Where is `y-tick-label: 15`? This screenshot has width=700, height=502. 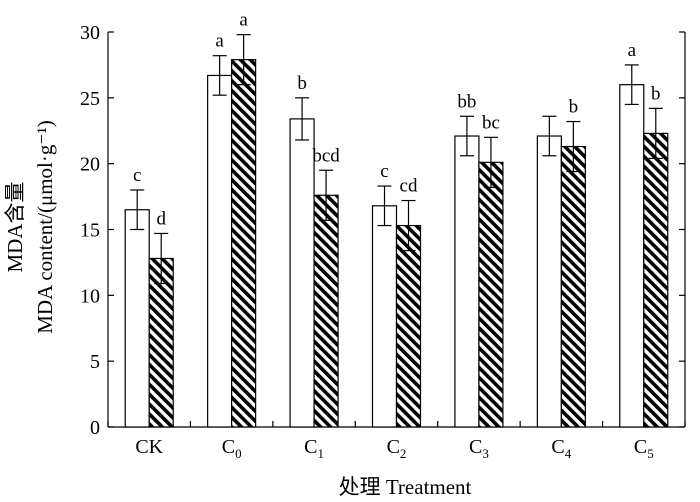
y-tick-label: 15 is located at coordinates (90, 231).